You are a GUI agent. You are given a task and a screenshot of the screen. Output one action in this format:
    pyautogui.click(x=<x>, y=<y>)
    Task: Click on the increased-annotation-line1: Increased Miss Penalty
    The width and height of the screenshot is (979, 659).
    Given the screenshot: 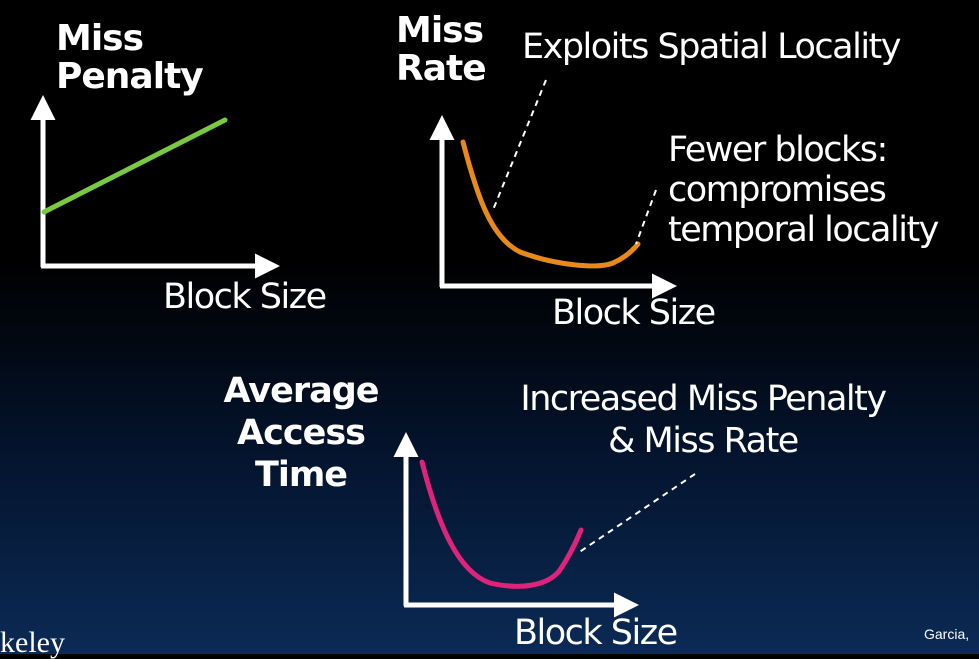 What is the action you would take?
    pyautogui.click(x=703, y=399)
    